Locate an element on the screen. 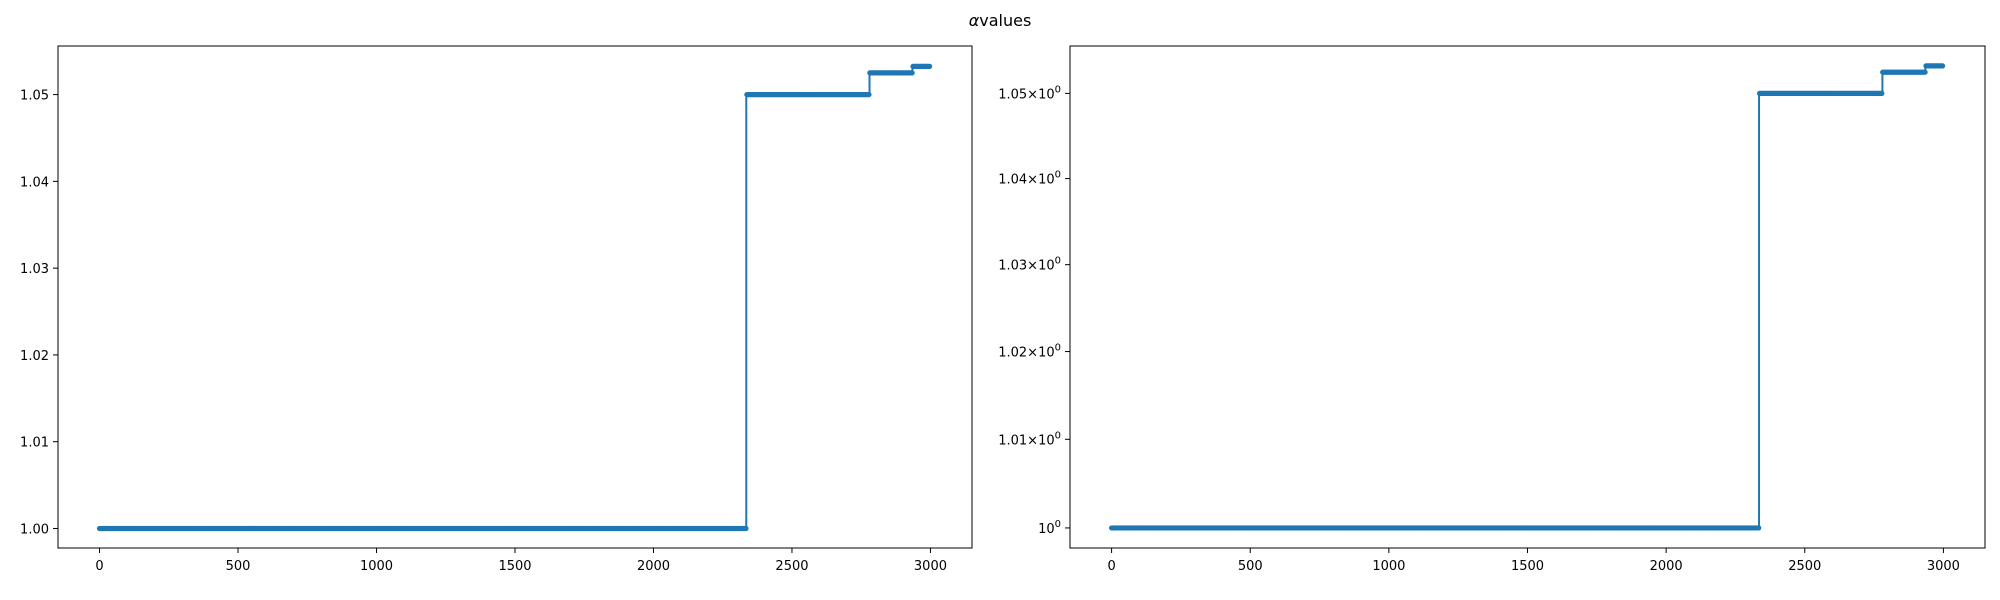 The width and height of the screenshot is (2000, 600). y-tick-label: 1.05×100 is located at coordinates (1029, 93).